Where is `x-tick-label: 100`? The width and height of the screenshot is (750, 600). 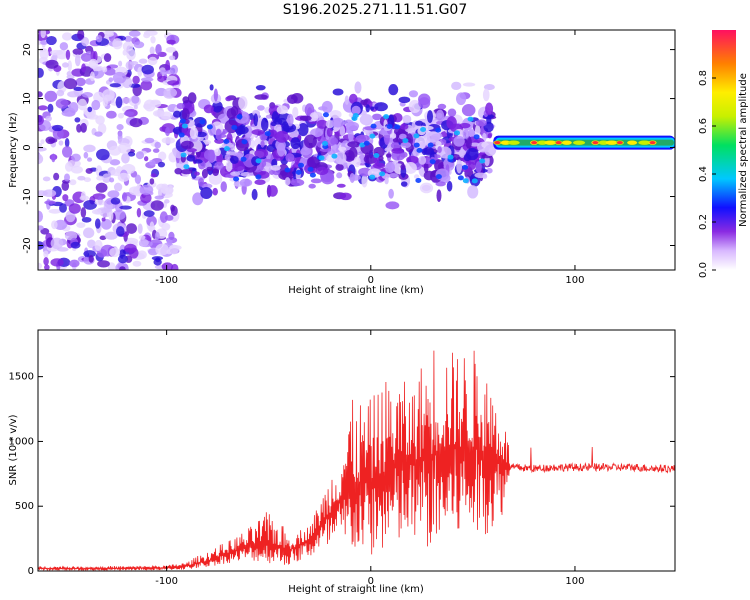
x-tick-label: 100 is located at coordinates (574, 581).